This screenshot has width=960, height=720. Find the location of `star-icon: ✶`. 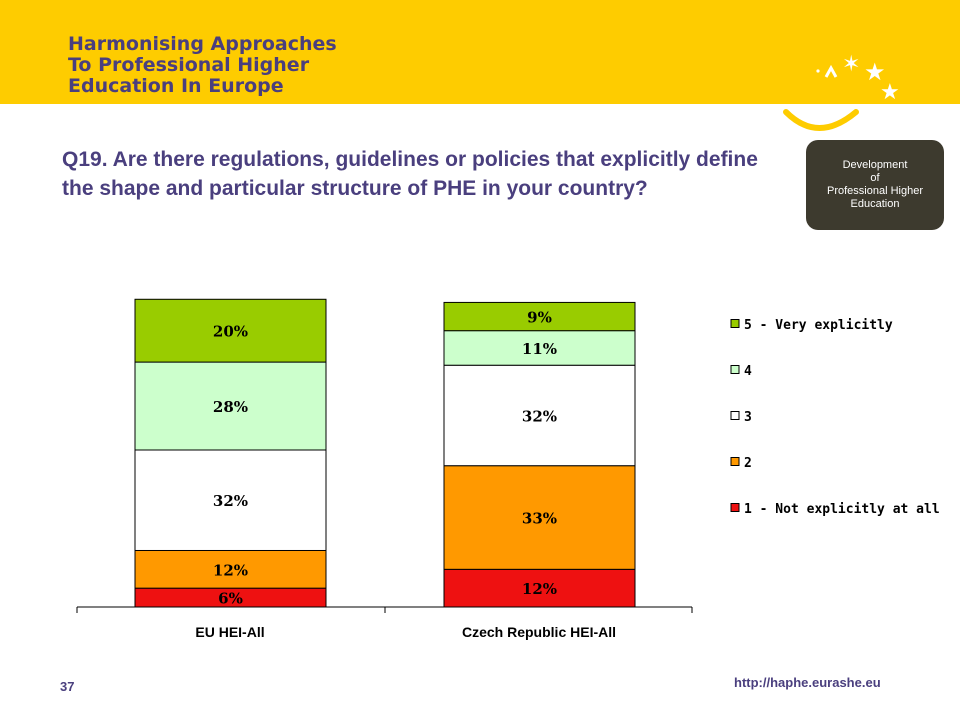

star-icon: ✶ is located at coordinates (851, 64).